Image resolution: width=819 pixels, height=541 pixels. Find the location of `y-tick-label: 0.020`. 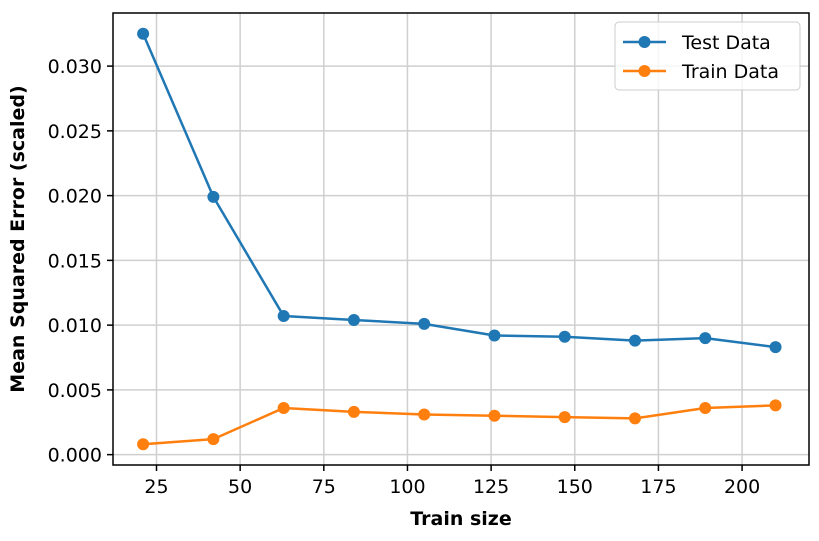

y-tick-label: 0.020 is located at coordinates (75, 197).